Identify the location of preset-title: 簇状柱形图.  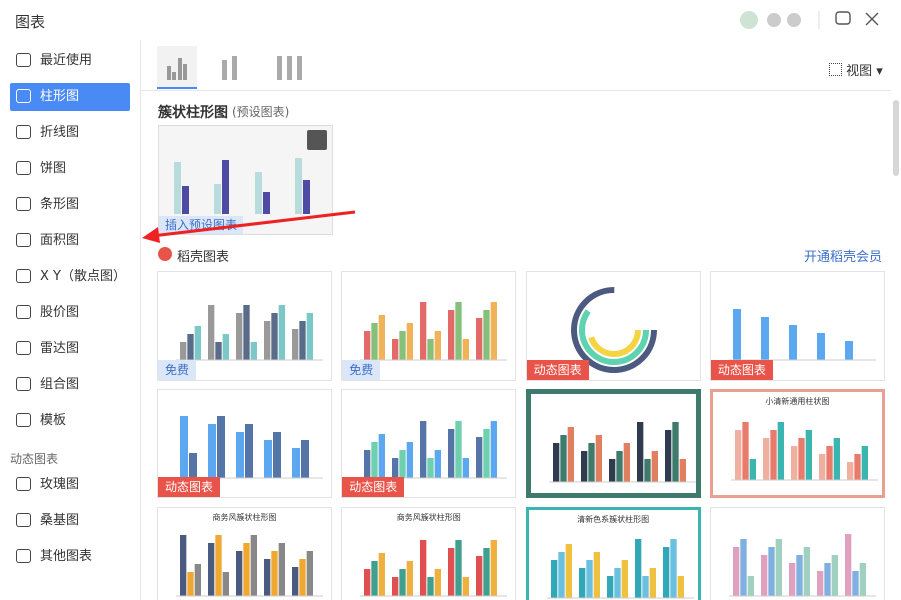
(193, 113).